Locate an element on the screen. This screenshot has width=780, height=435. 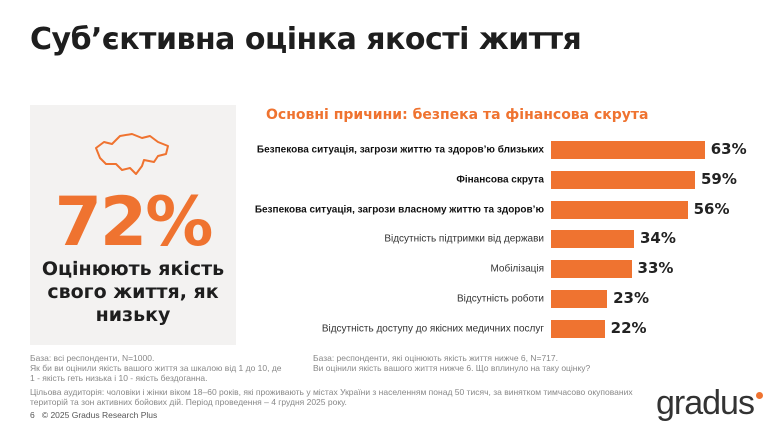
page-title: Суб’єктивна оцінка якості життя is located at coordinates (306, 39).